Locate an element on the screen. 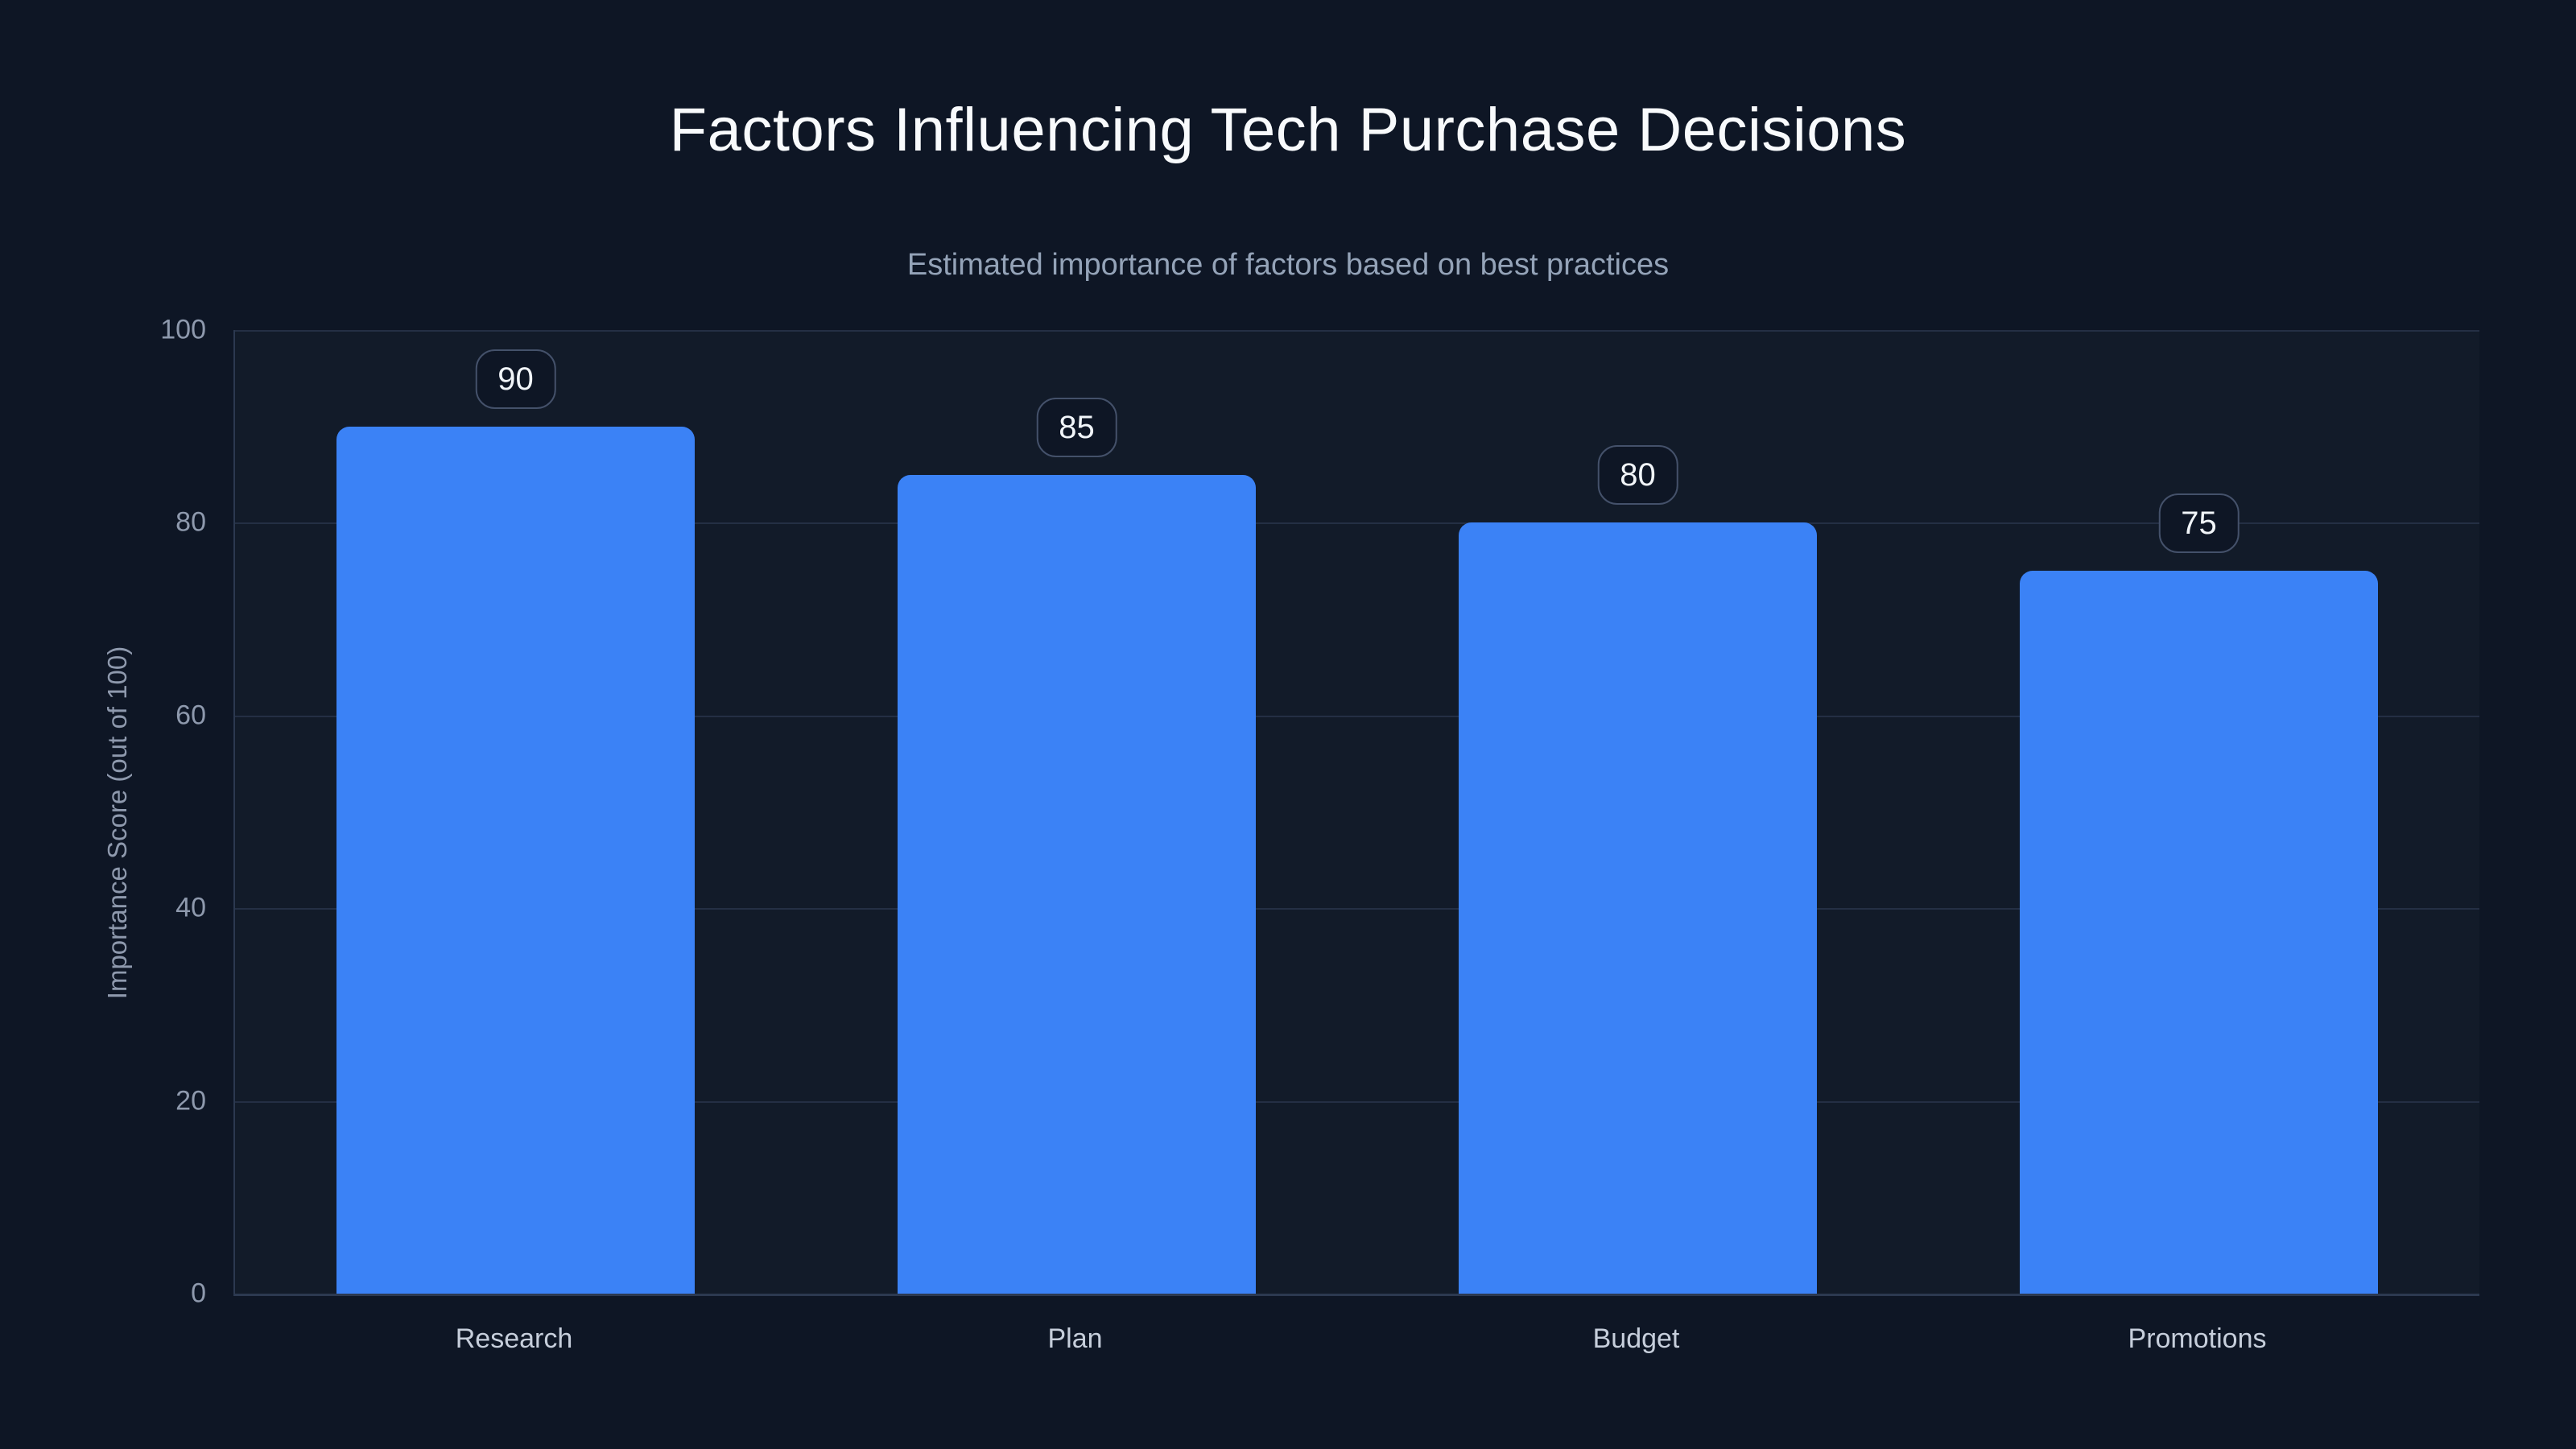 This screenshot has width=2576, height=1449. y-tick-label-20: 20 is located at coordinates (190, 1101).